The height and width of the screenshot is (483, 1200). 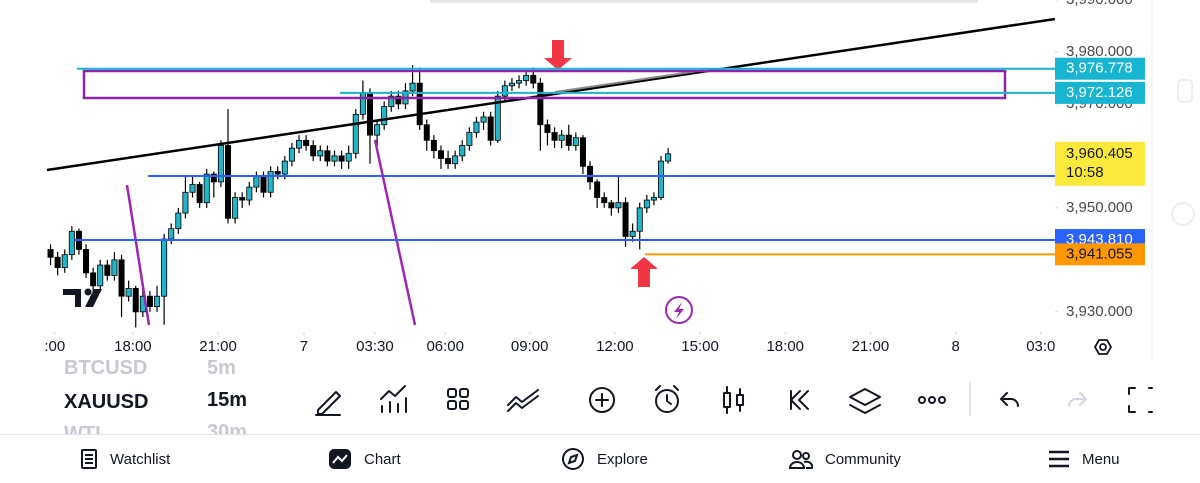 What do you see at coordinates (615, 346) in the screenshot?
I see `x-tick-label: 12:00` at bounding box center [615, 346].